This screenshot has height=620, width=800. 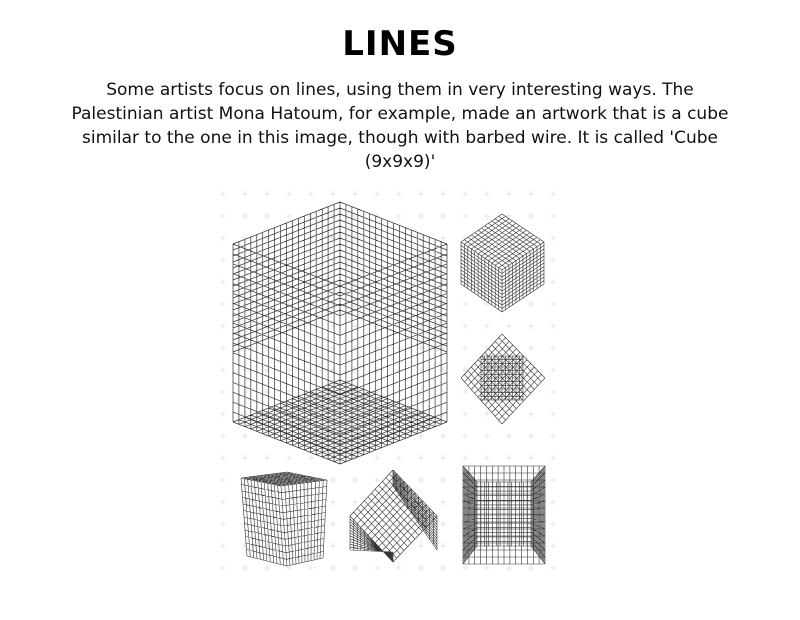 What do you see at coordinates (400, 44) in the screenshot?
I see `page-title: LINES` at bounding box center [400, 44].